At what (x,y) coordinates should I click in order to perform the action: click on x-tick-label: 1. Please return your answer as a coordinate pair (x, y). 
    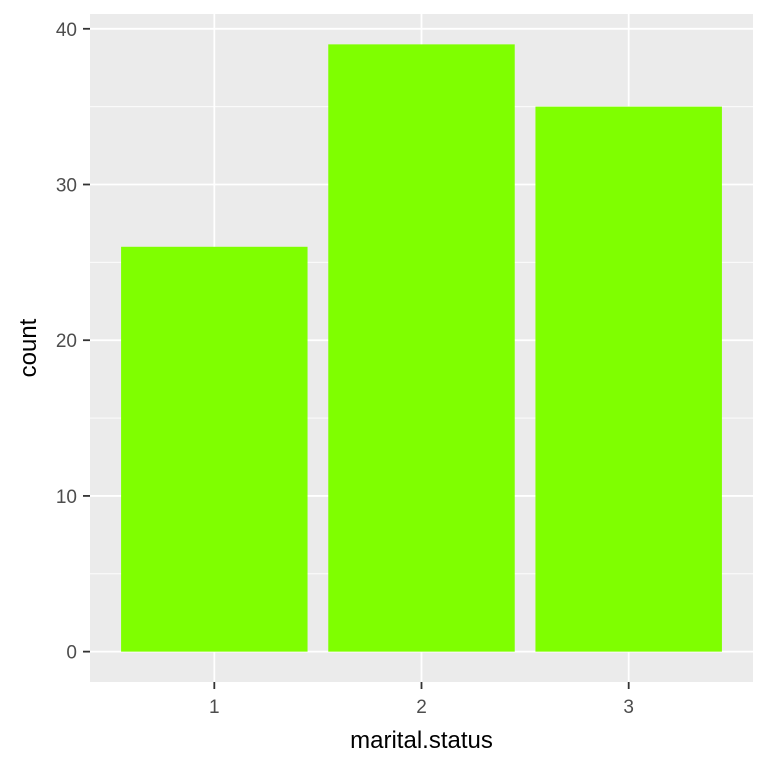
    Looking at the image, I should click on (214, 707).